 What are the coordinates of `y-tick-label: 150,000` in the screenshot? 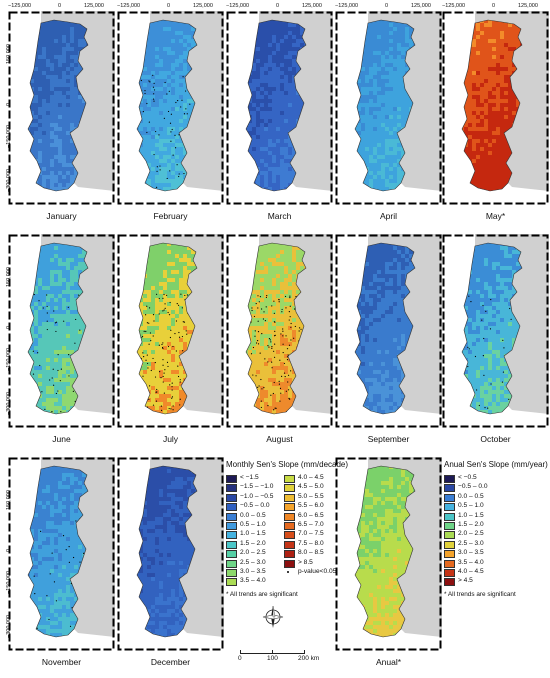 It's located at (9, 500).